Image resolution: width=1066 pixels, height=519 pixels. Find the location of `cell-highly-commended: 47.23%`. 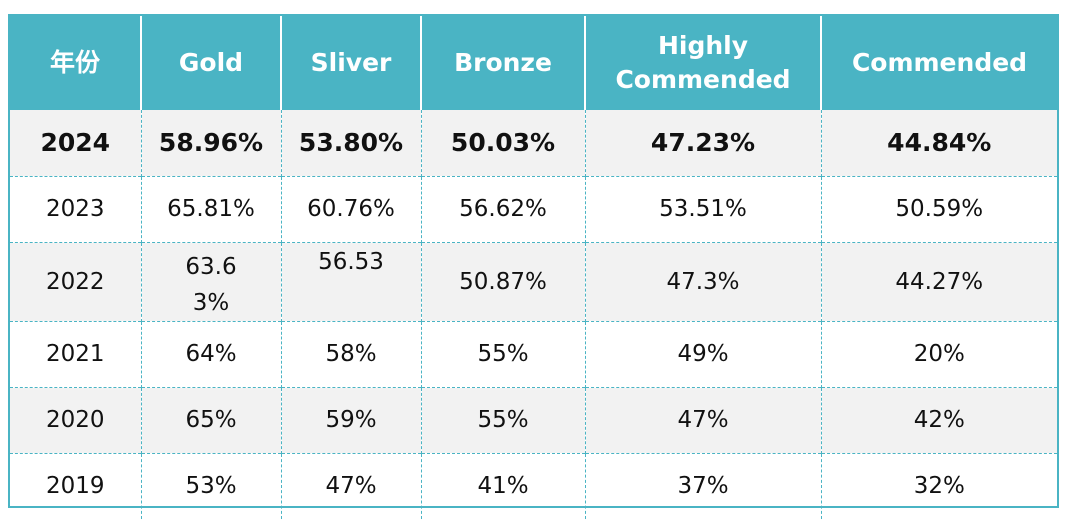

cell-highly-commended: 47.23% is located at coordinates (702, 143).